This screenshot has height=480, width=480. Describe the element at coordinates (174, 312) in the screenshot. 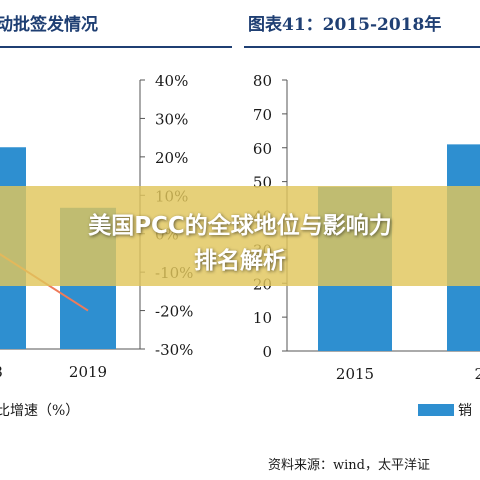

I see `left-y2-tick-label: -20%` at that location.